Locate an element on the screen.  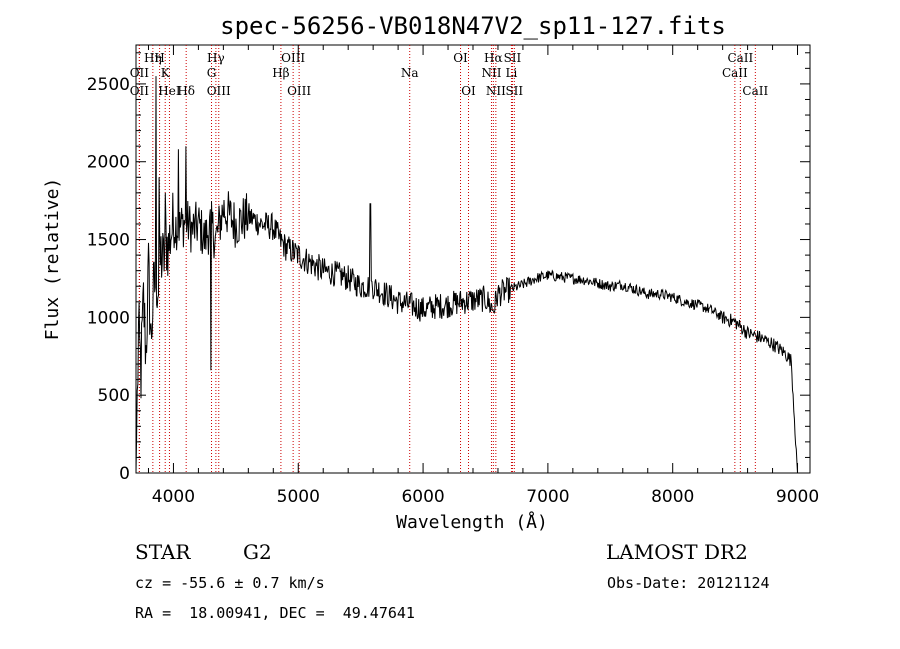
y-tick-label: 1500 is located at coordinates (108, 241).